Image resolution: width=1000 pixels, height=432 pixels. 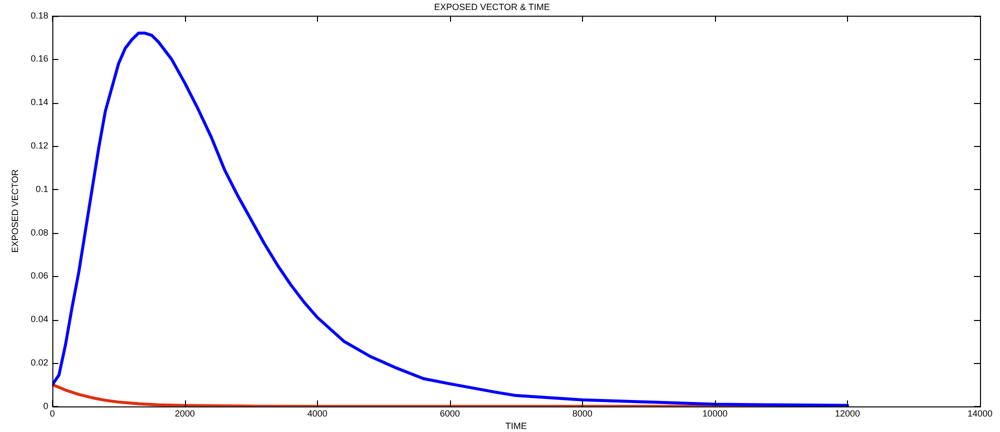 What do you see at coordinates (847, 413) in the screenshot?
I see `x-tick-label: 12000` at bounding box center [847, 413].